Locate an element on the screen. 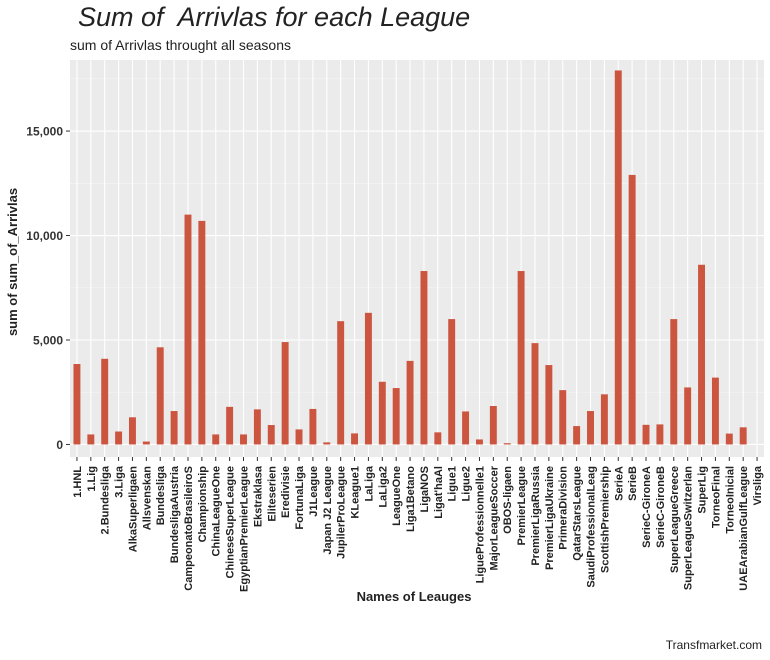 This screenshot has height=660, width=770. x-tick-label: Ligue2 is located at coordinates (467, 483).